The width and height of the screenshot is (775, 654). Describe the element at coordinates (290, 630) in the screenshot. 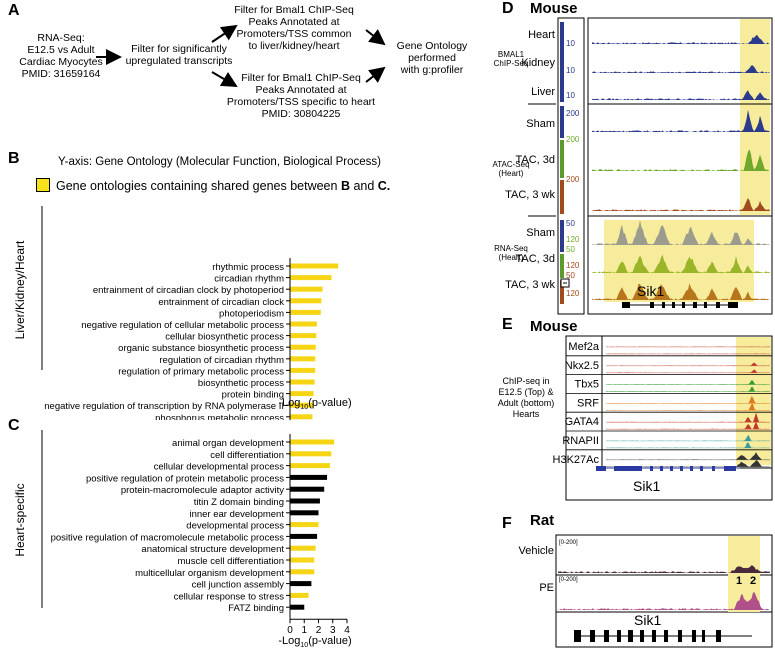

I see `x-tick-label: 0` at that location.